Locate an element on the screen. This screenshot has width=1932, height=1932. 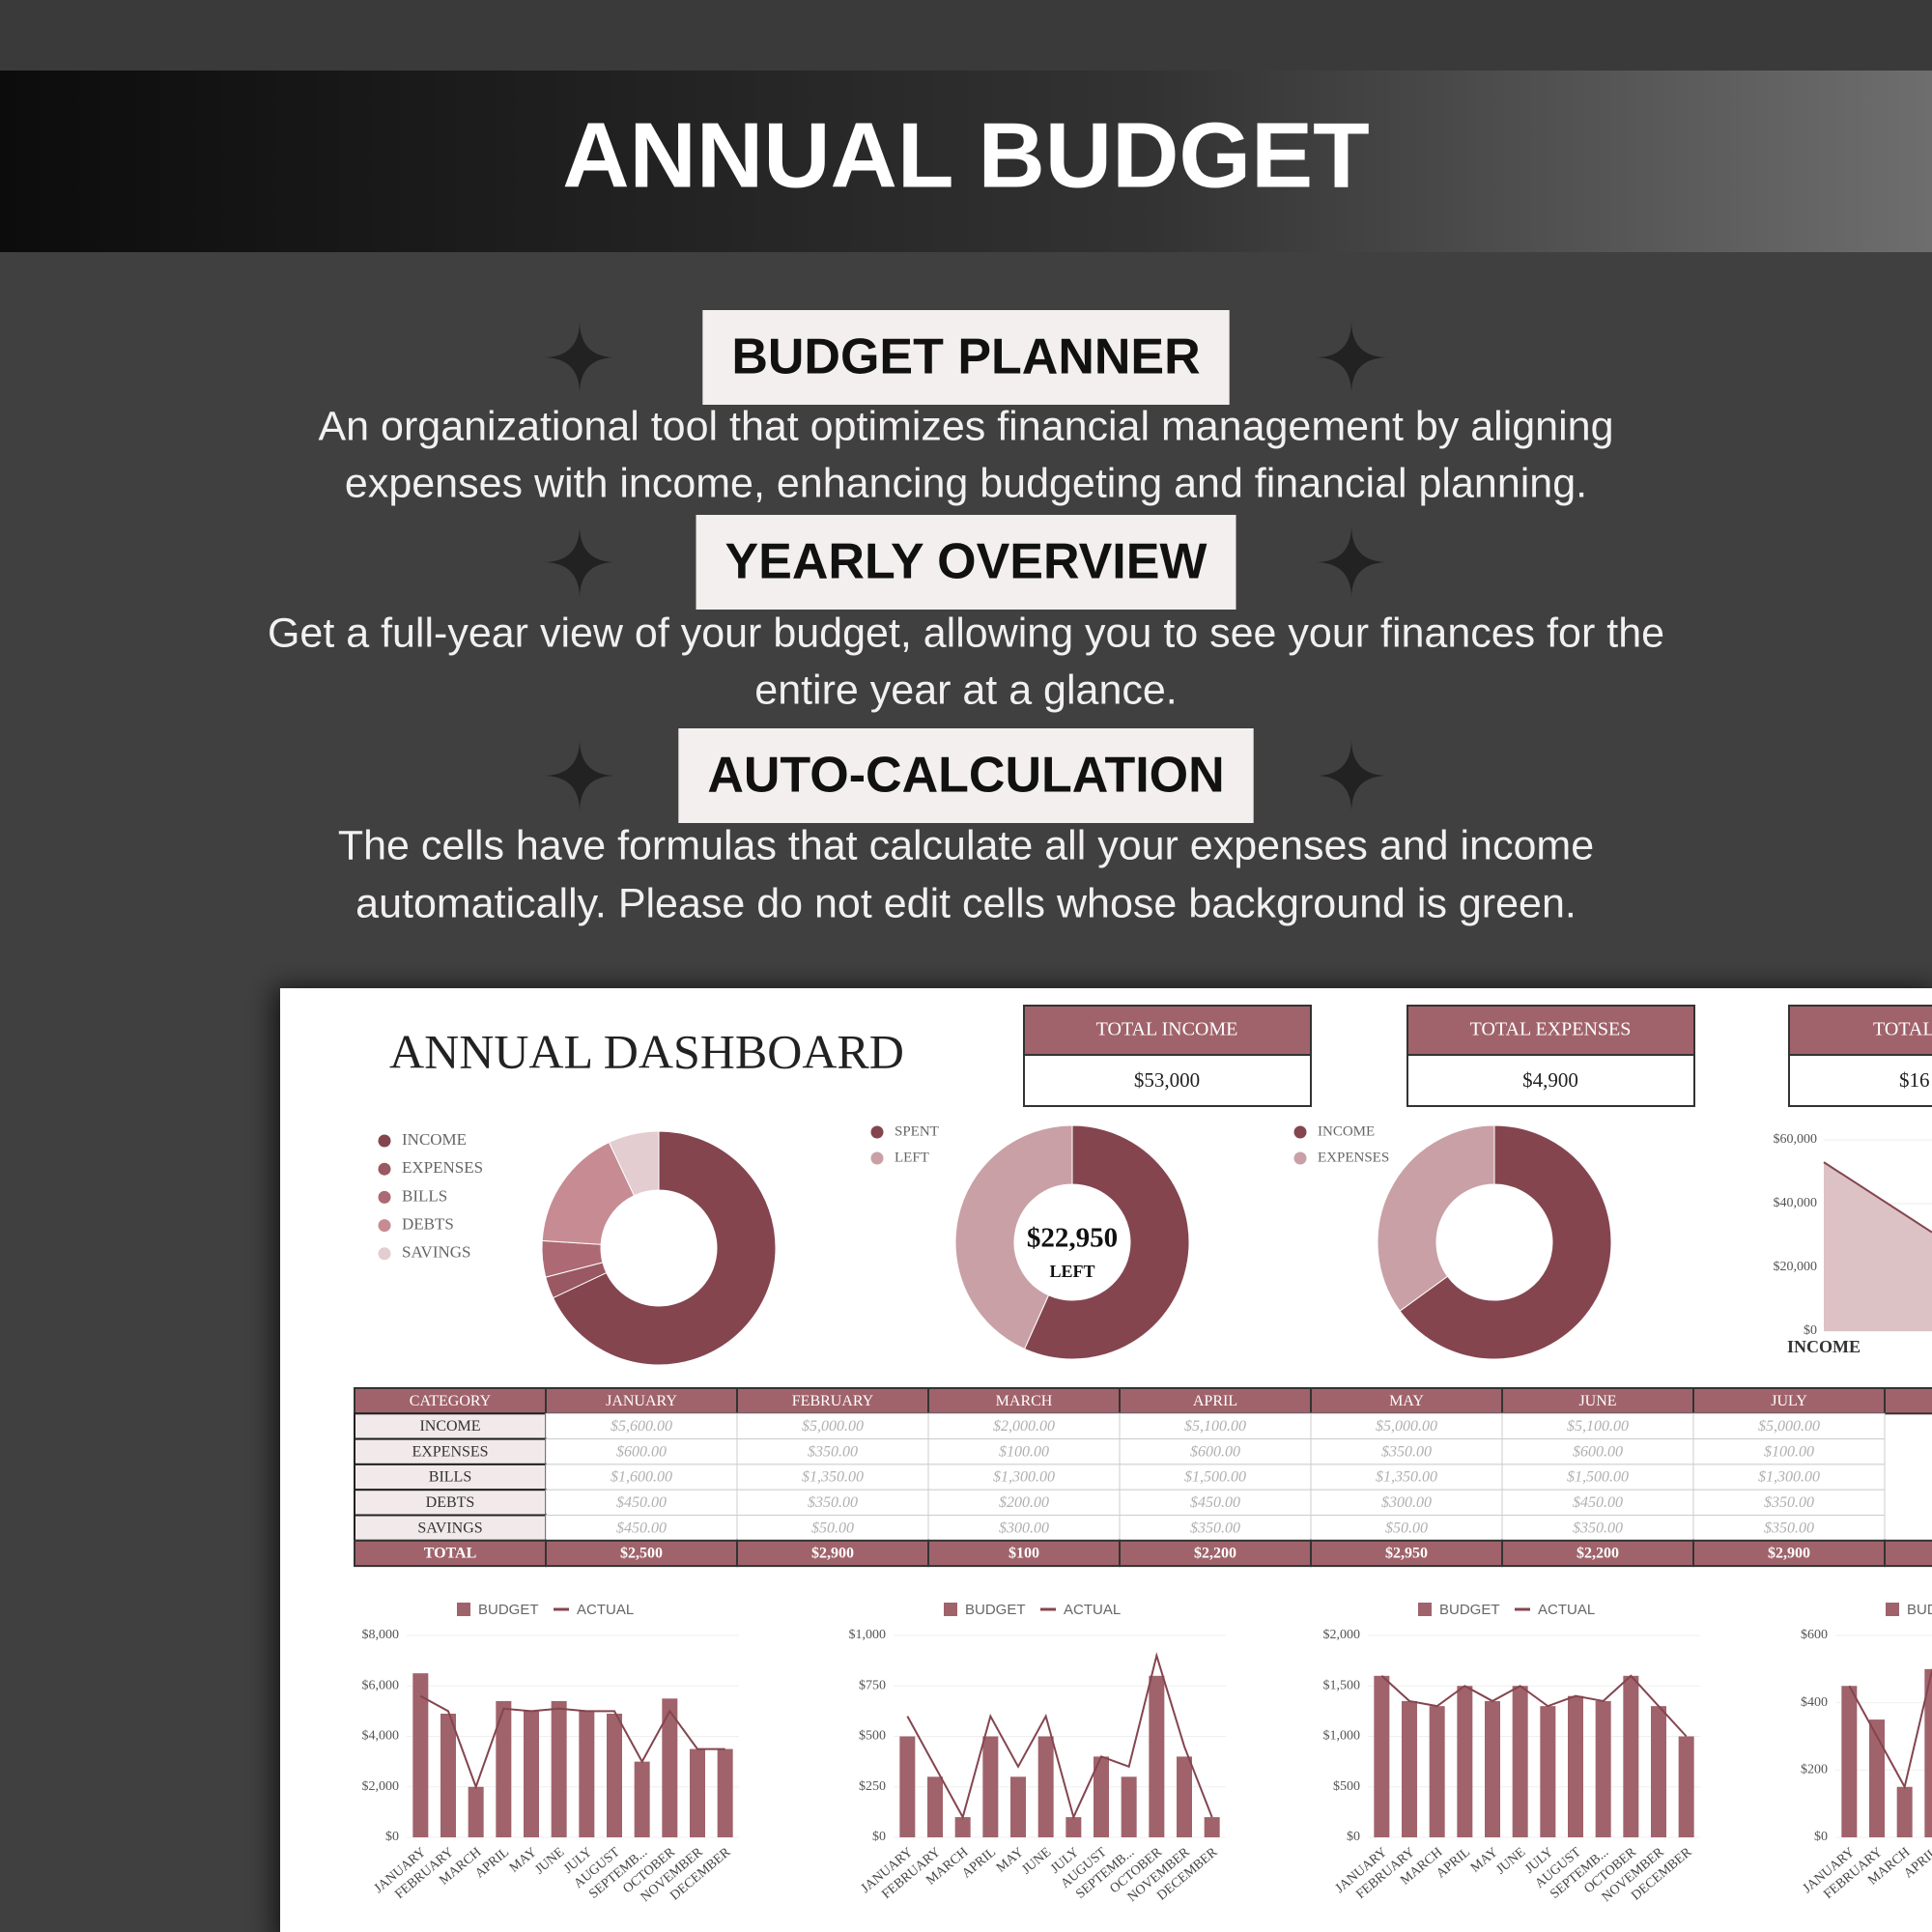
kpi-value-box is located at coordinates (1167, 1080).